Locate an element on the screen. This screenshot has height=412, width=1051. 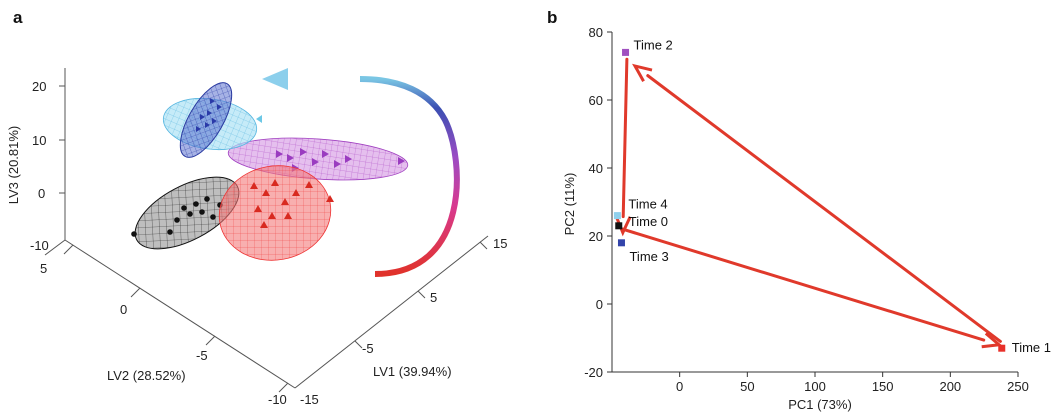
lv2-tick-label: 5 is located at coordinates (43, 268).